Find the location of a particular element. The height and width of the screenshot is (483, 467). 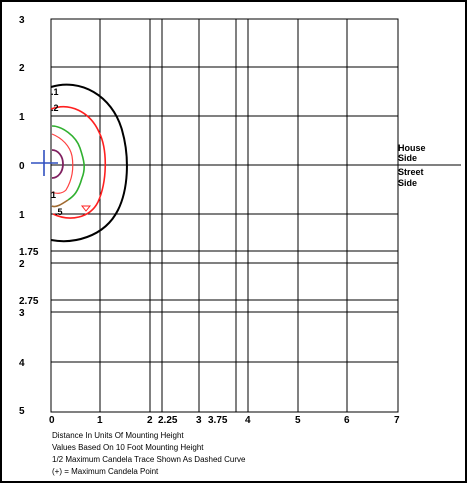

street-side-label-2: Side is located at coordinates (407, 183).